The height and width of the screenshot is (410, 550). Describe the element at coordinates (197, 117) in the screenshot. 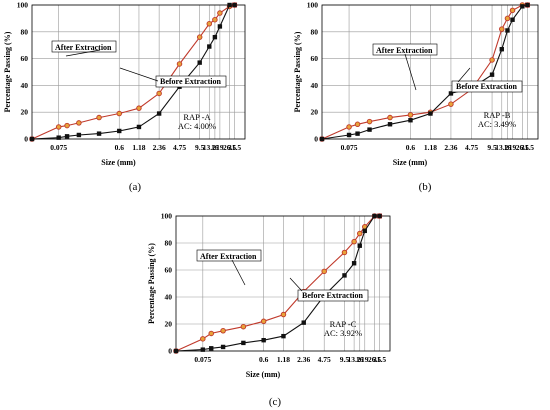

I see `rap-label: RAP -A` at that location.